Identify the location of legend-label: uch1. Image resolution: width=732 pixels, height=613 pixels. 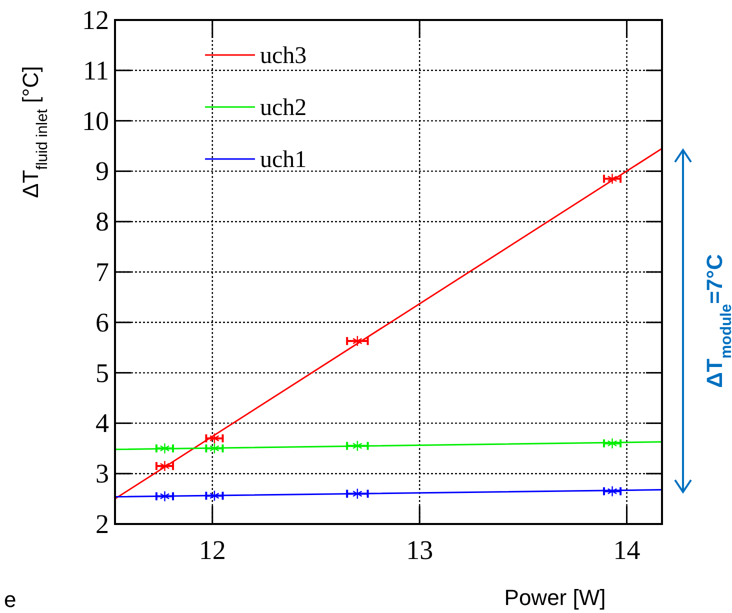
(283, 160).